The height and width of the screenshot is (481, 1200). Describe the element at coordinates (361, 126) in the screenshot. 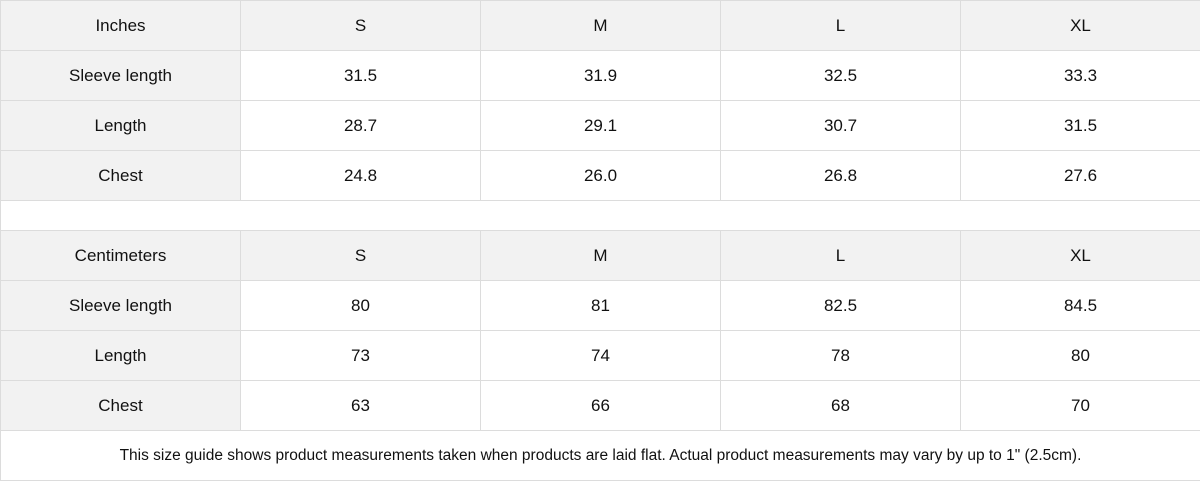

I see `measurement-cell: 28.7` at that location.